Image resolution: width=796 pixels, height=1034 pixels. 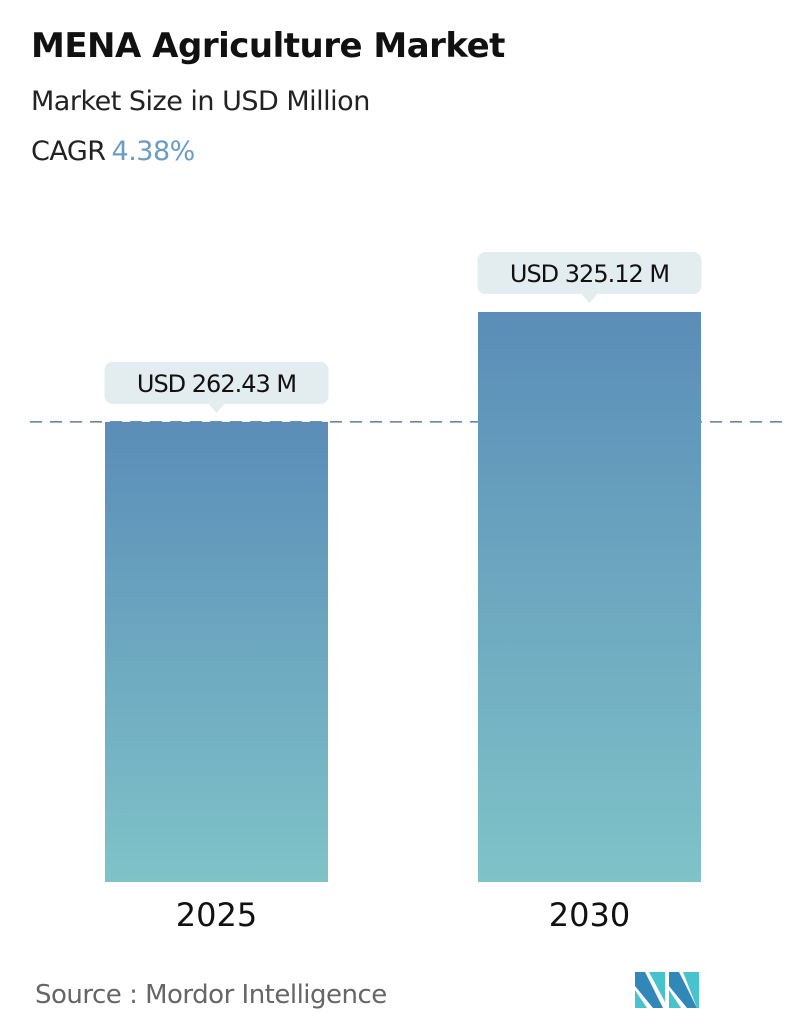 I want to click on chart-title: MENA Agriculture Market, so click(x=268, y=46).